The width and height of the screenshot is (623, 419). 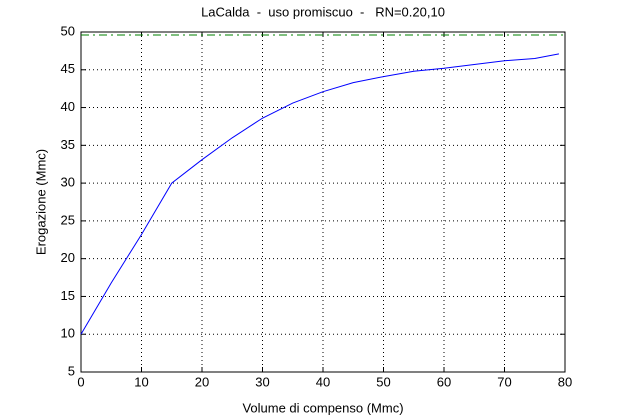 What do you see at coordinates (322, 407) in the screenshot?
I see `x-axis-label: Volume di compenso (Mmc)` at bounding box center [322, 407].